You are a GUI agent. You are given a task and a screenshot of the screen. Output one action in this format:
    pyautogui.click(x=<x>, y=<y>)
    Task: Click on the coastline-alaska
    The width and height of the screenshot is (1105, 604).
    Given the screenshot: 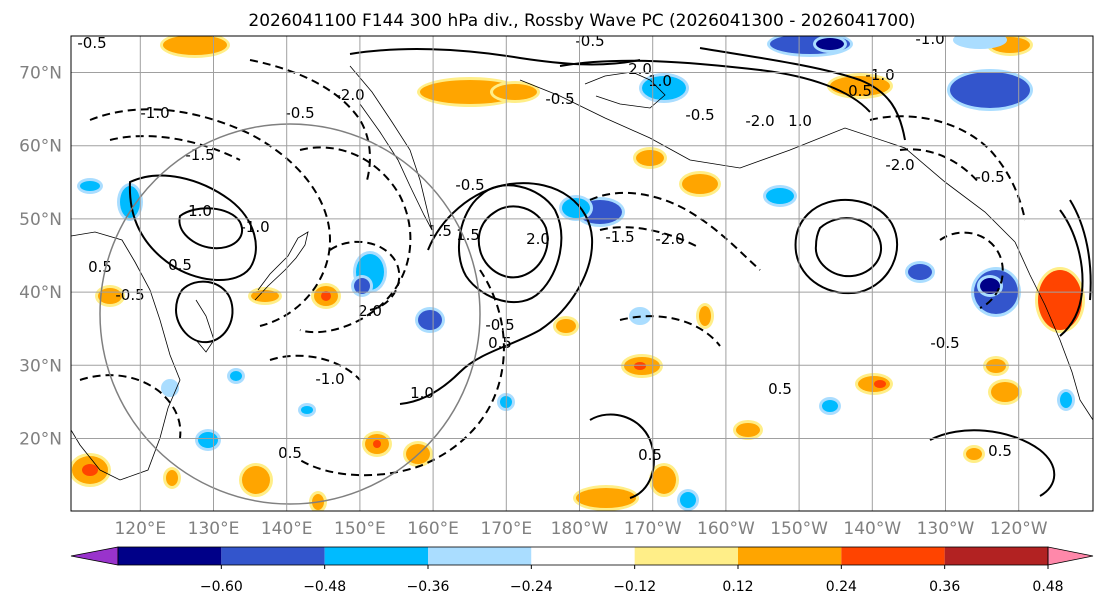 What is the action you would take?
    pyautogui.click(x=767, y=161)
    